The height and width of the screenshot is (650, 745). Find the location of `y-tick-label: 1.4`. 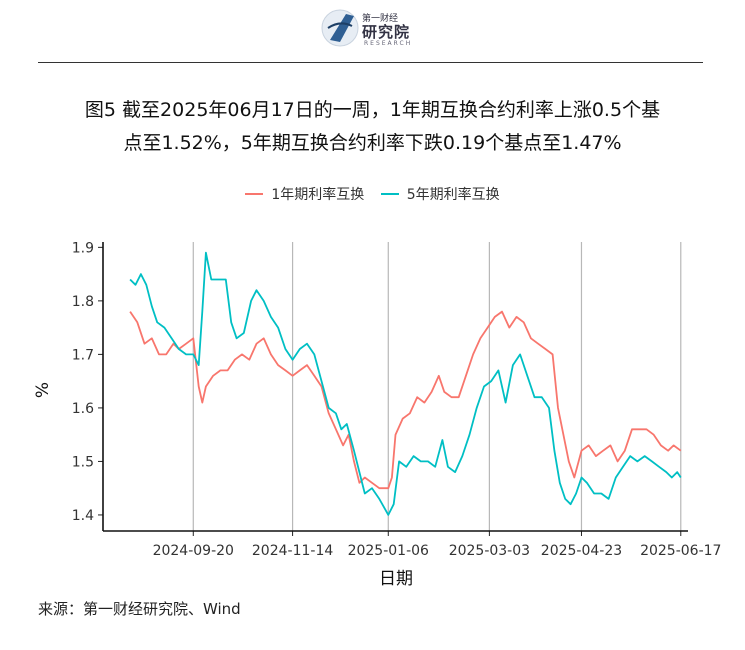

y-tick-label: 1.4 is located at coordinates (83, 516).